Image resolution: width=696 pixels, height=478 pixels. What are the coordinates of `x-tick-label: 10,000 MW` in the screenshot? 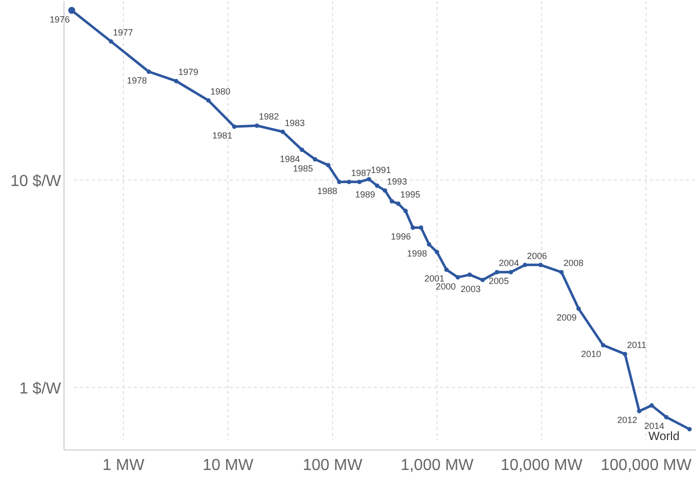 It's located at (542, 465).